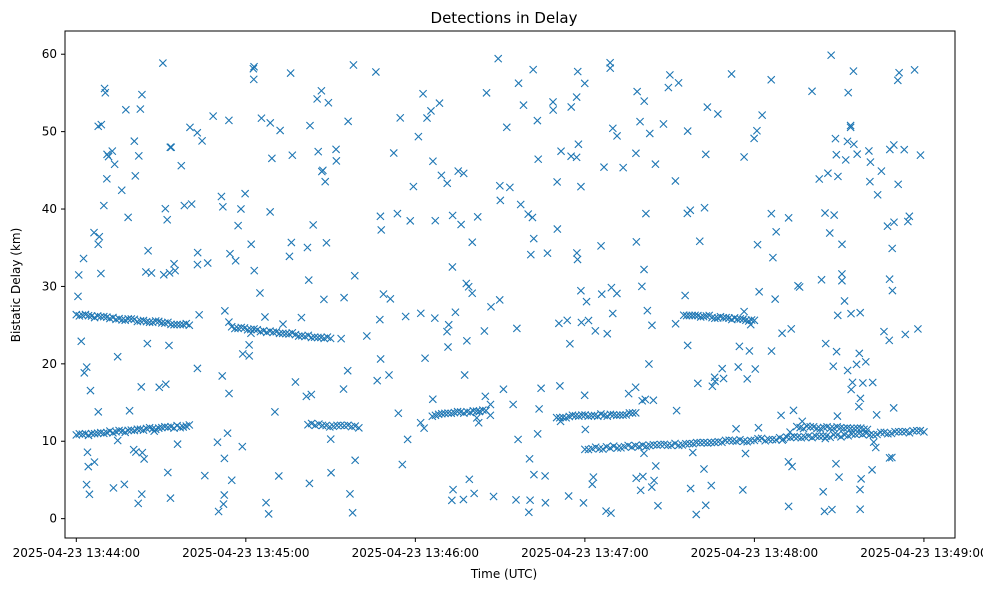  What do you see at coordinates (16, 285) in the screenshot?
I see `y-axis-label: Bistatic Delay (km)` at bounding box center [16, 285].